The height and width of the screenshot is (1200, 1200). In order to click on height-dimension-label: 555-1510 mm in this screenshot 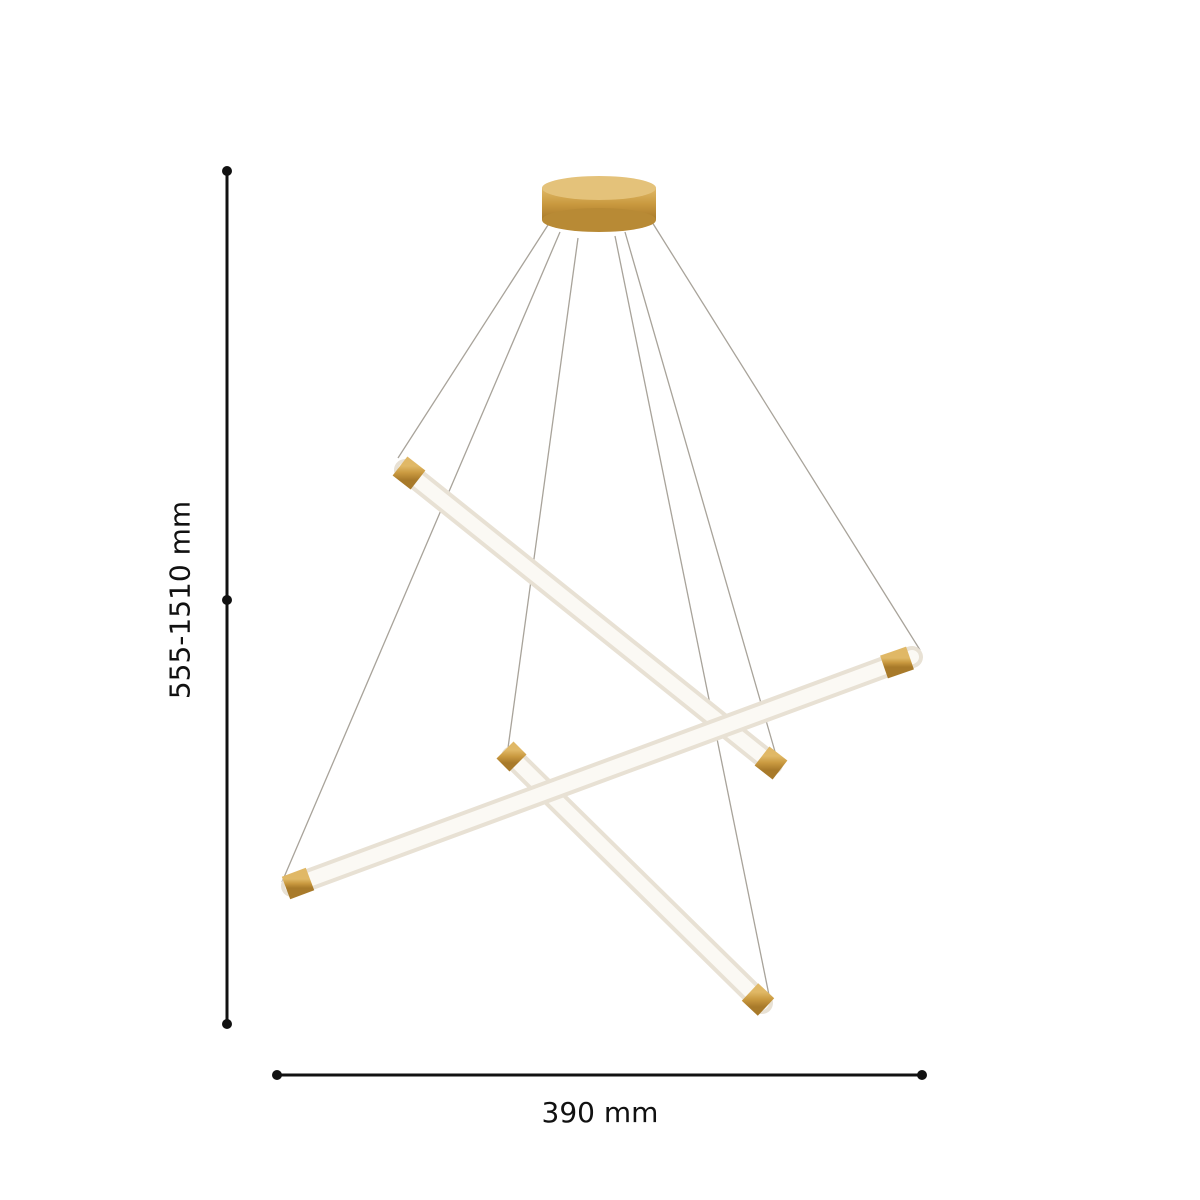, I will do `click(180, 600)`.